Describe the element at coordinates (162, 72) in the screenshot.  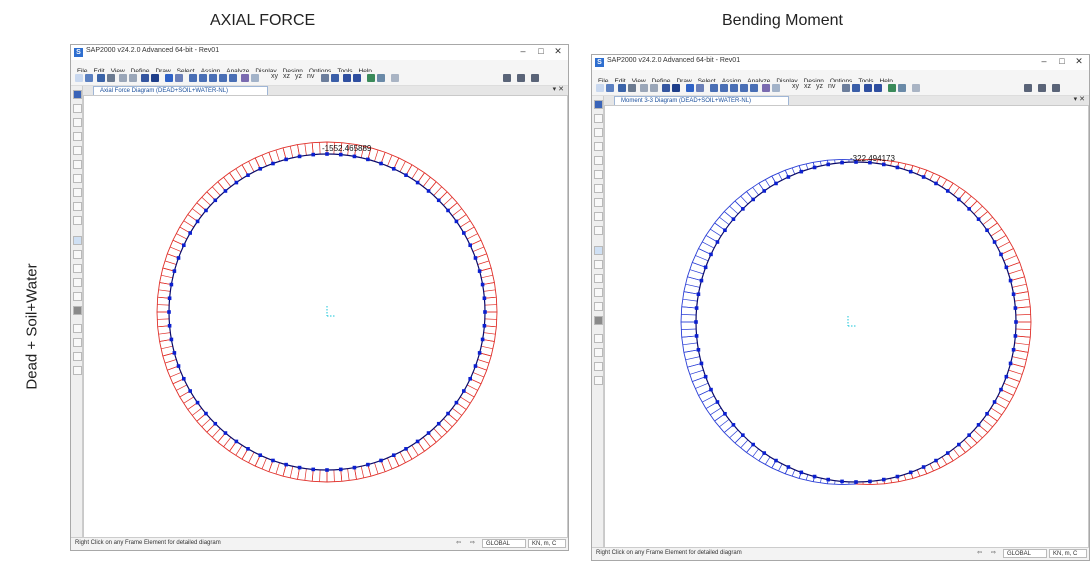
I see `menu-draw: Draw` at that location.